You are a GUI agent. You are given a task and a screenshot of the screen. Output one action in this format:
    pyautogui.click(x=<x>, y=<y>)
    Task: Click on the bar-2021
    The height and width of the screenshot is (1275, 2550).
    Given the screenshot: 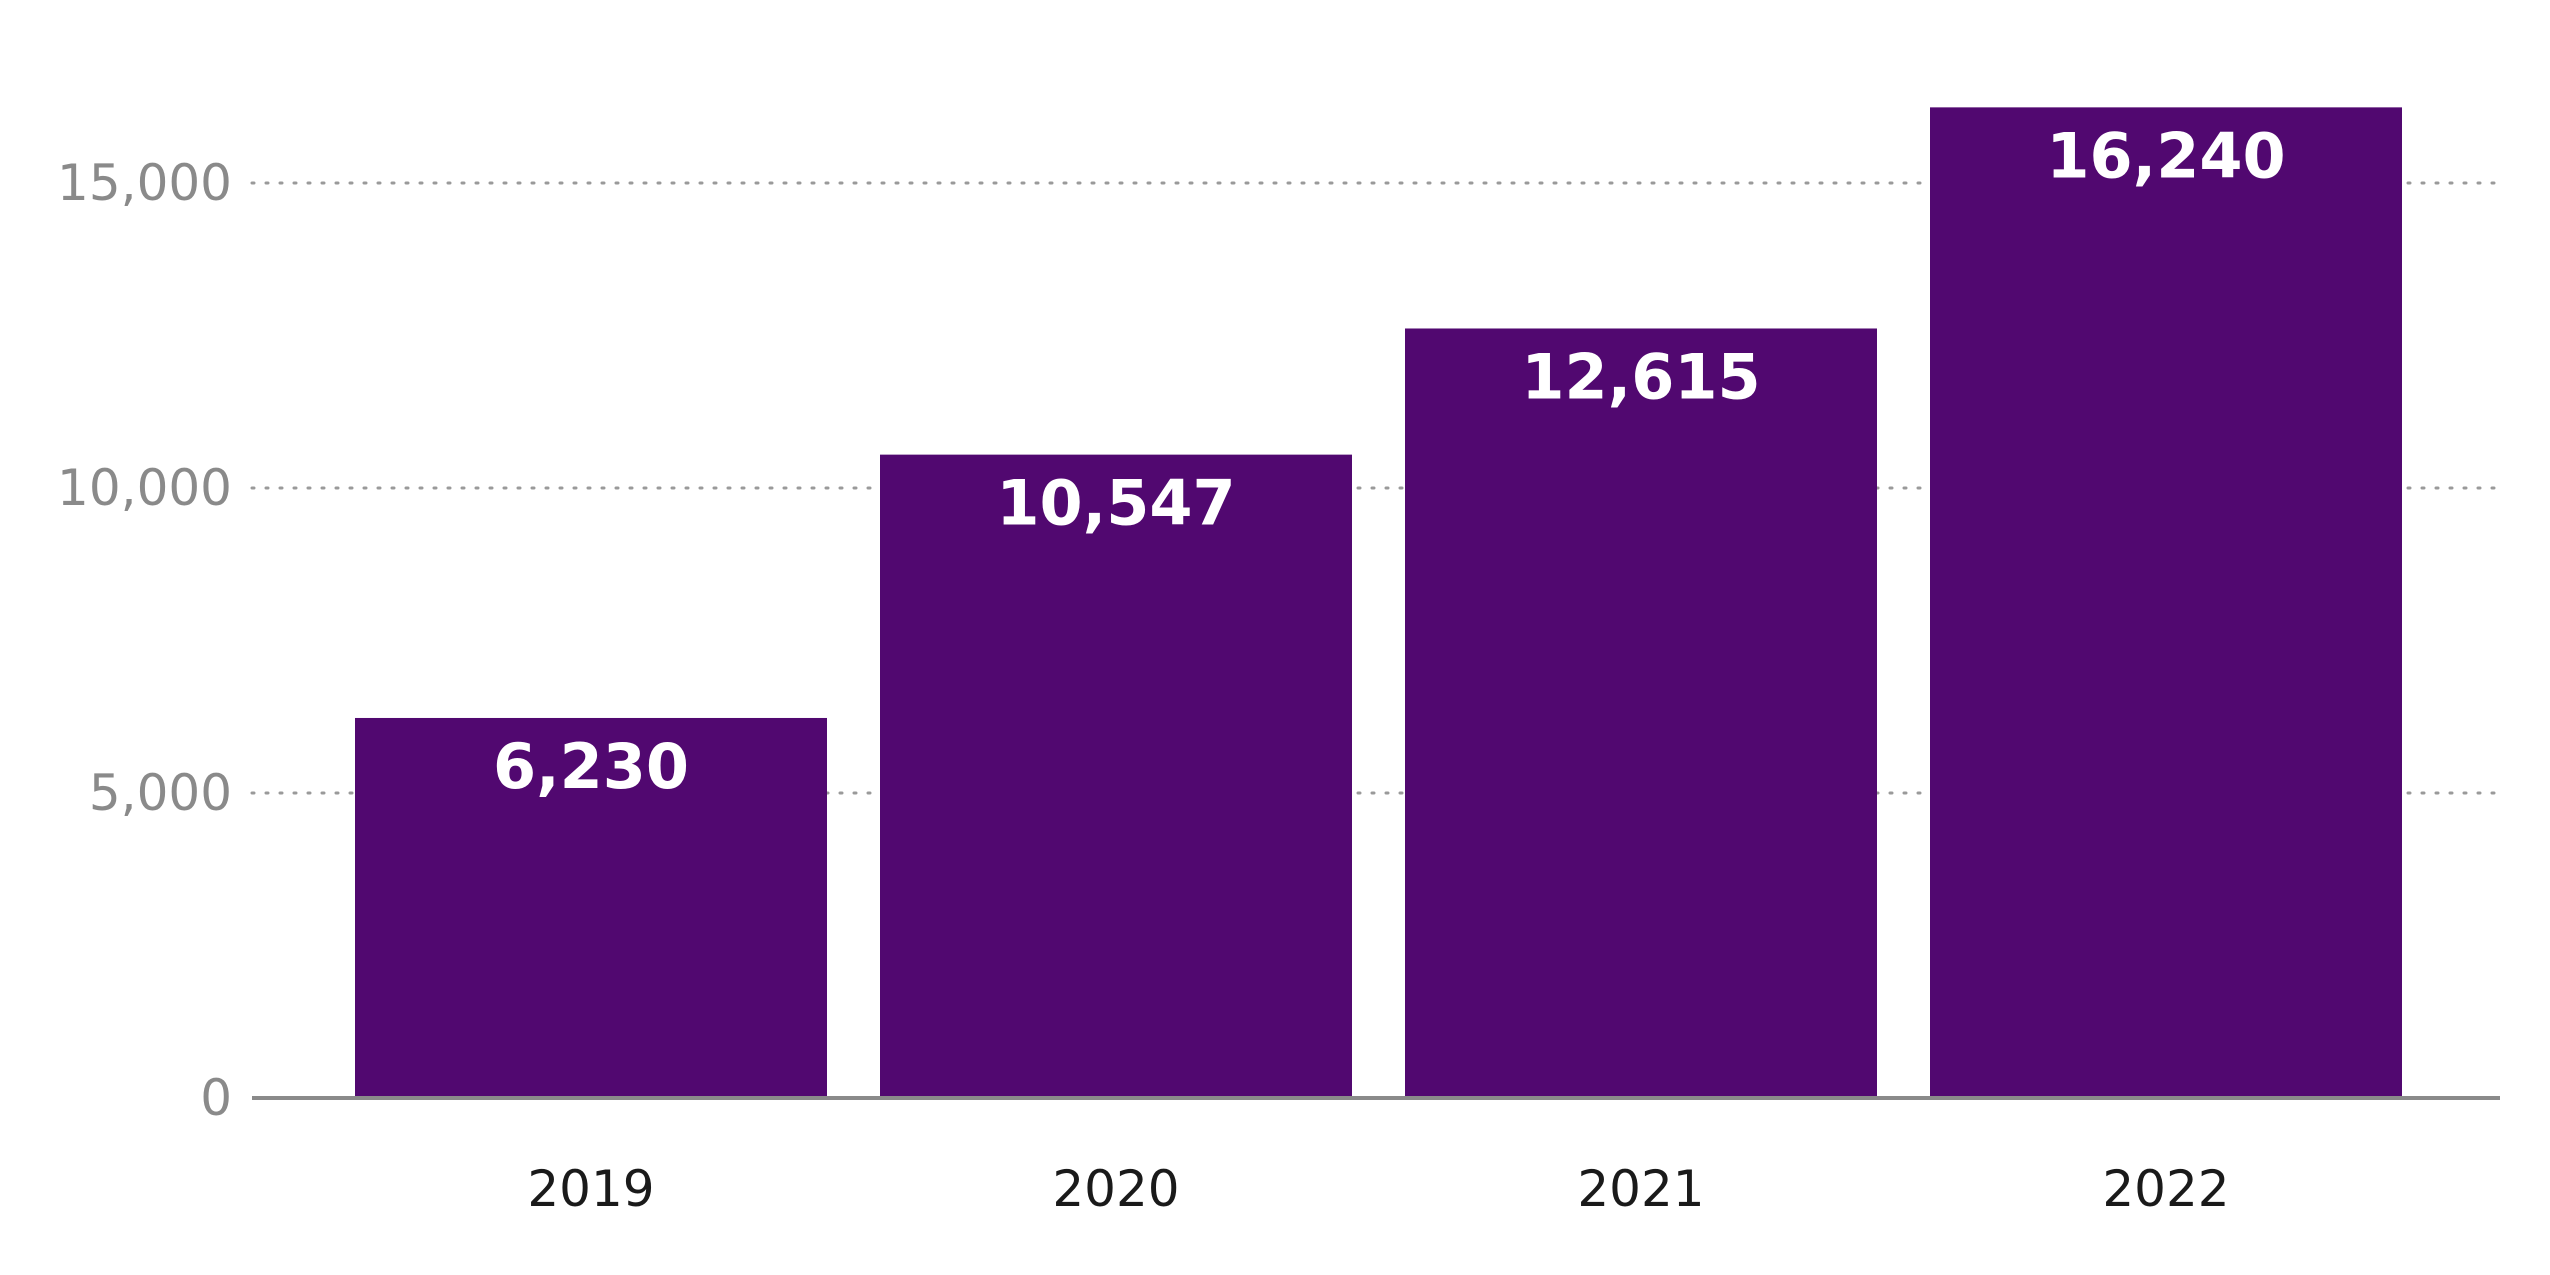 What is the action you would take?
    pyautogui.click(x=1641, y=713)
    